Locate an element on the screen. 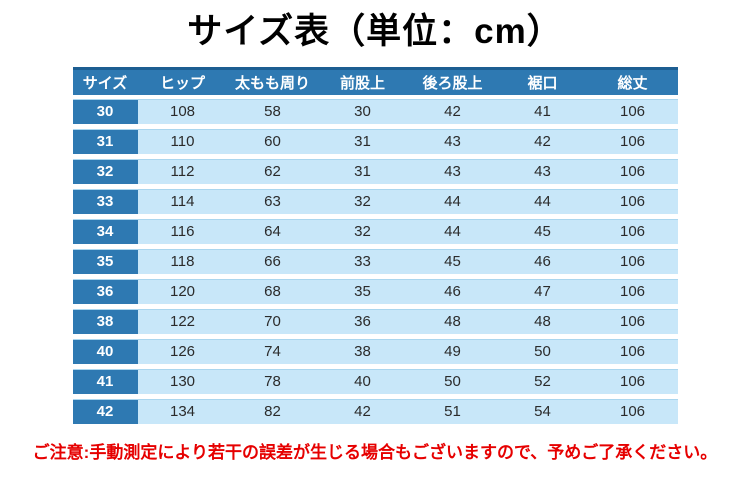  value-cell: 30 is located at coordinates (362, 112).